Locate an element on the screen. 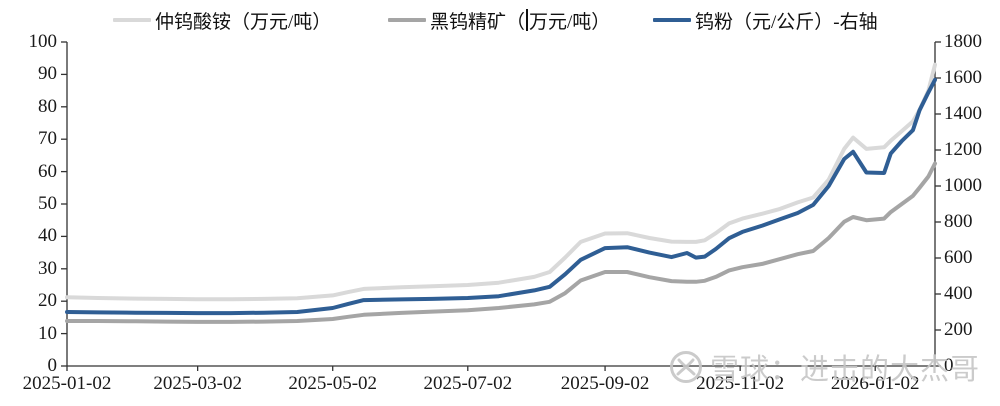  legend-item-3: 钨粉（元/公斤）-右轴 is located at coordinates (765, 20).